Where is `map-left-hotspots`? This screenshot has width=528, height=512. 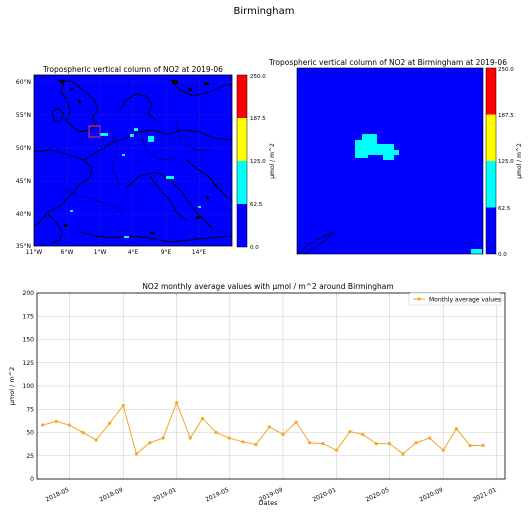
map-left-hotspots is located at coordinates (135, 183).